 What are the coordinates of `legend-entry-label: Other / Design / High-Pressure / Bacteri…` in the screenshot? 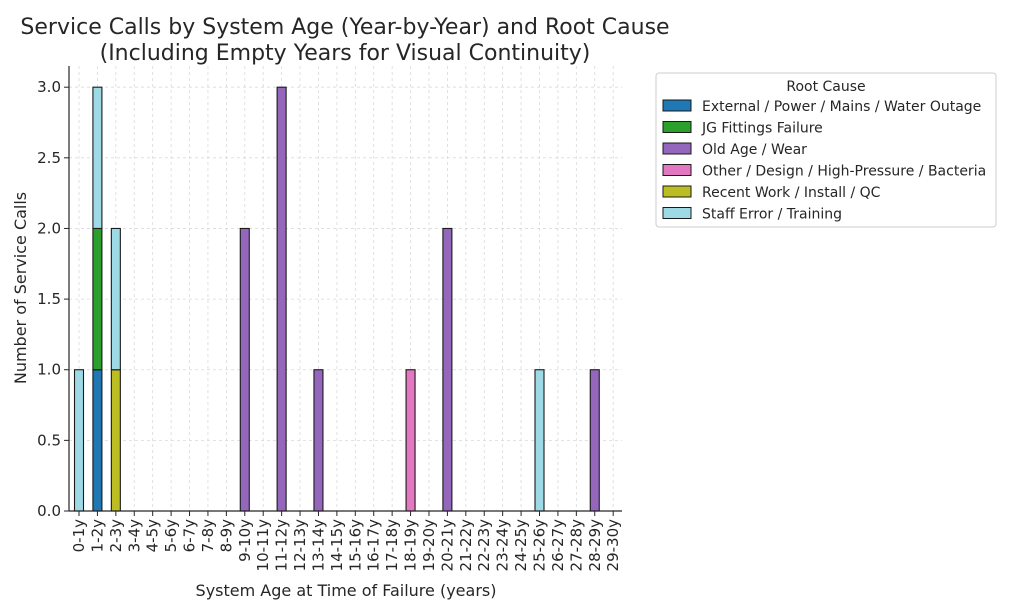 It's located at (844, 172).